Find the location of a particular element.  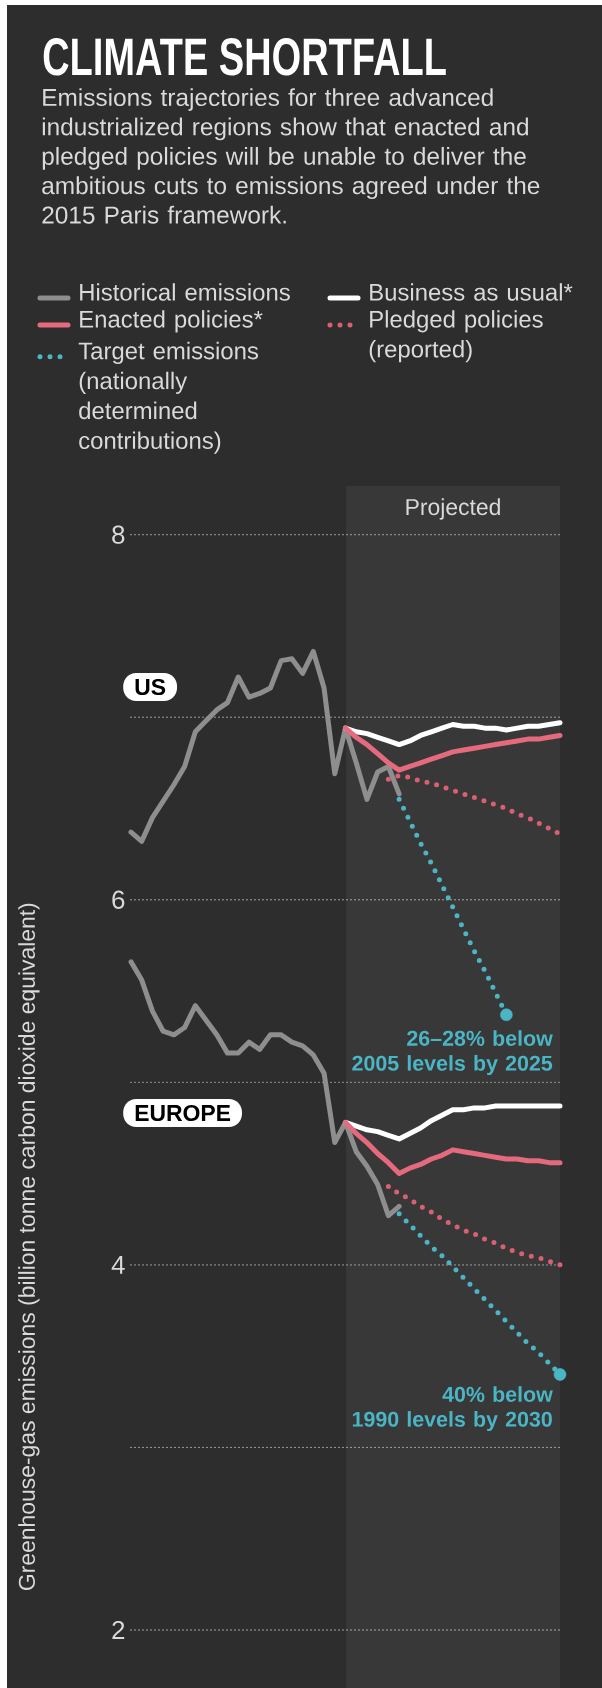

y-axis-title: Greenhouse-gas emissions (billion tonne carbon dioxide equivalent) is located at coordinates (29, 1247).